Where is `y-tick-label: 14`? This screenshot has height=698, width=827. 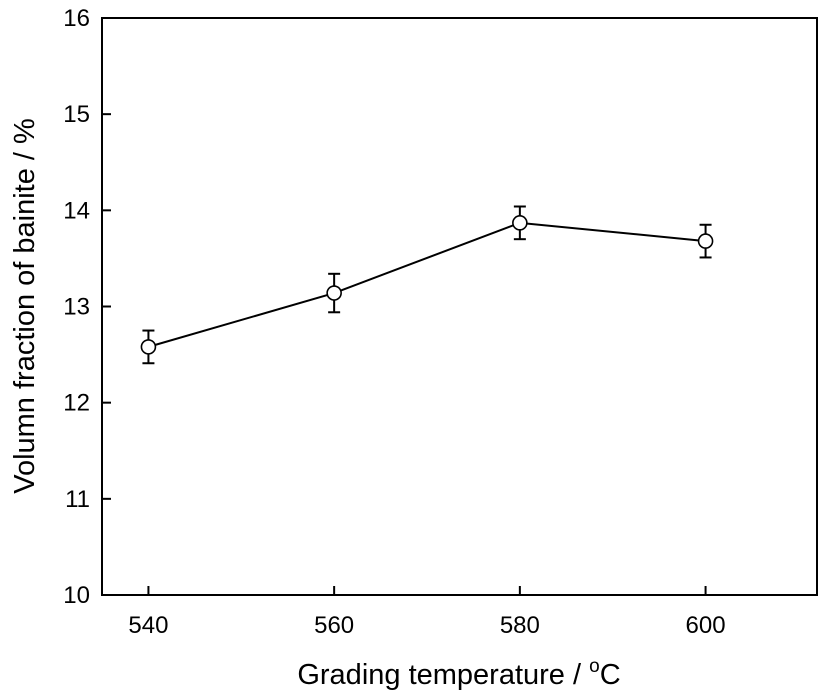
y-tick-label: 14 is located at coordinates (76, 210).